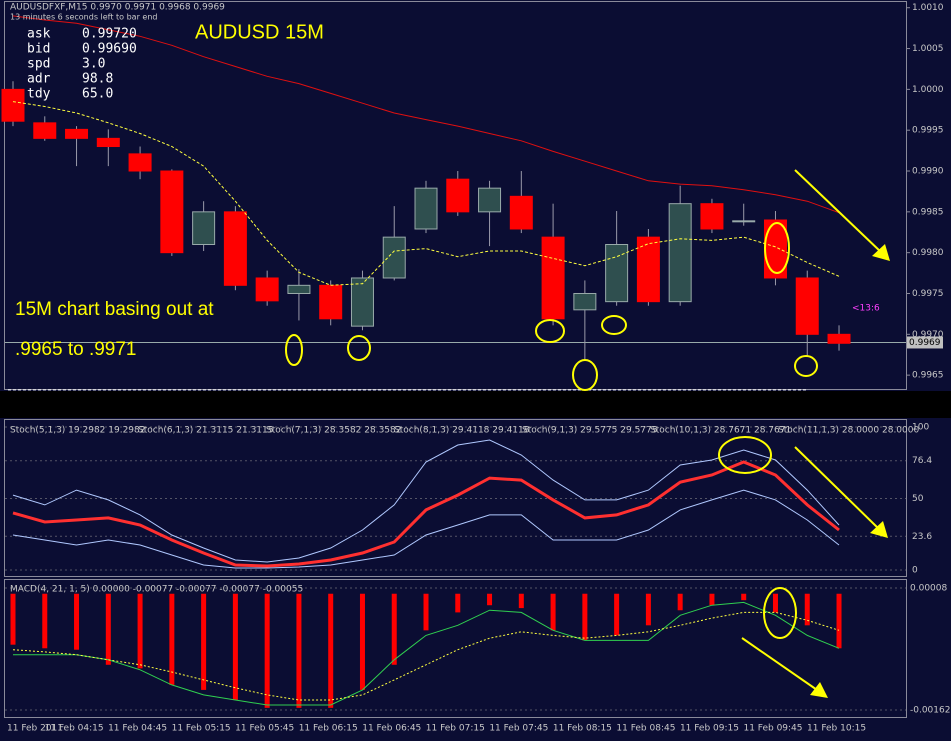  What do you see at coordinates (582, 729) in the screenshot?
I see `x-tick-label: 11 Feb 08:15` at bounding box center [582, 729].